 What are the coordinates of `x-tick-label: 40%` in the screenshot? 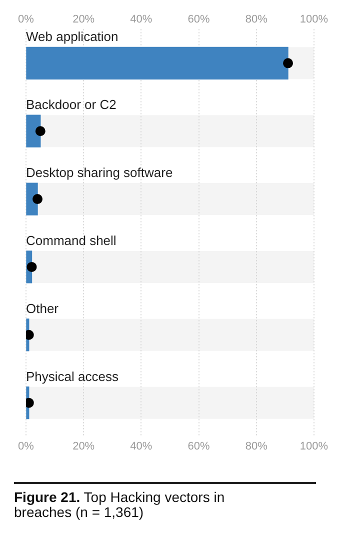 It's located at (141, 20).